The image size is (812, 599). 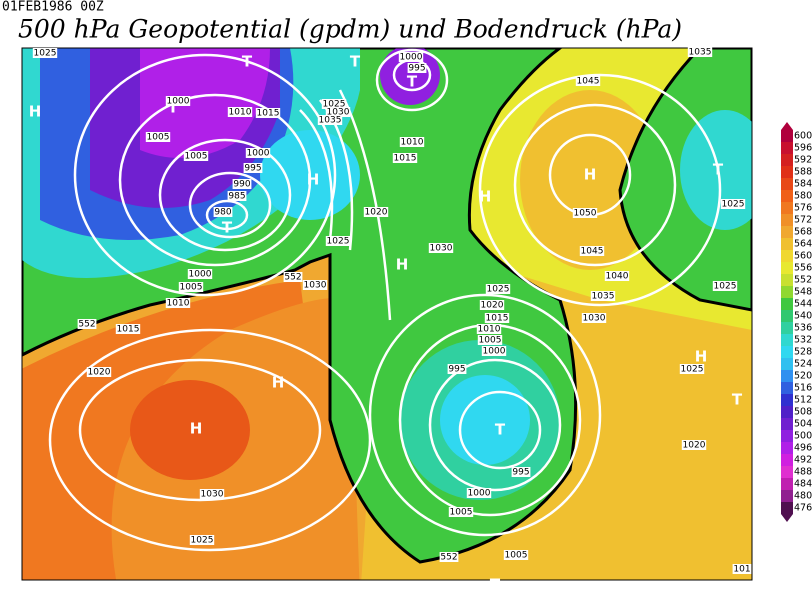 What do you see at coordinates (803, 196) in the screenshot?
I see `colorbar-label: 580` at bounding box center [803, 196].